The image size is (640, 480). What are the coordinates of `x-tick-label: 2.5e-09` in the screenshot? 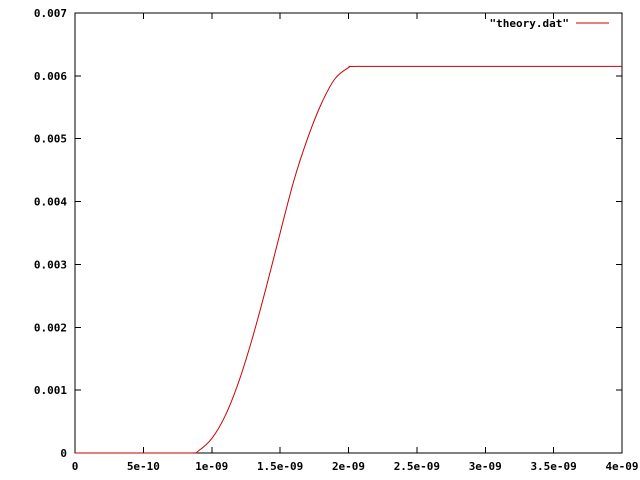 It's located at (417, 466).